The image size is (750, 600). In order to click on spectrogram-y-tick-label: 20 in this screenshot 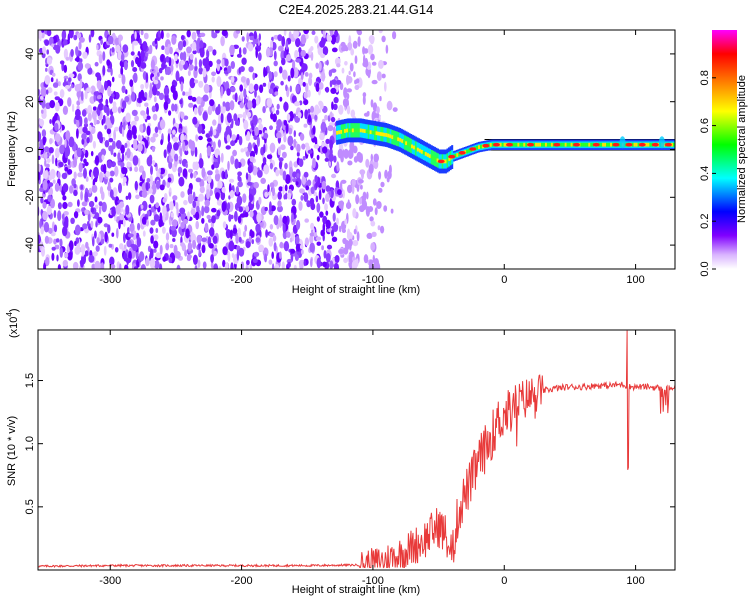, I will do `click(30, 102)`.